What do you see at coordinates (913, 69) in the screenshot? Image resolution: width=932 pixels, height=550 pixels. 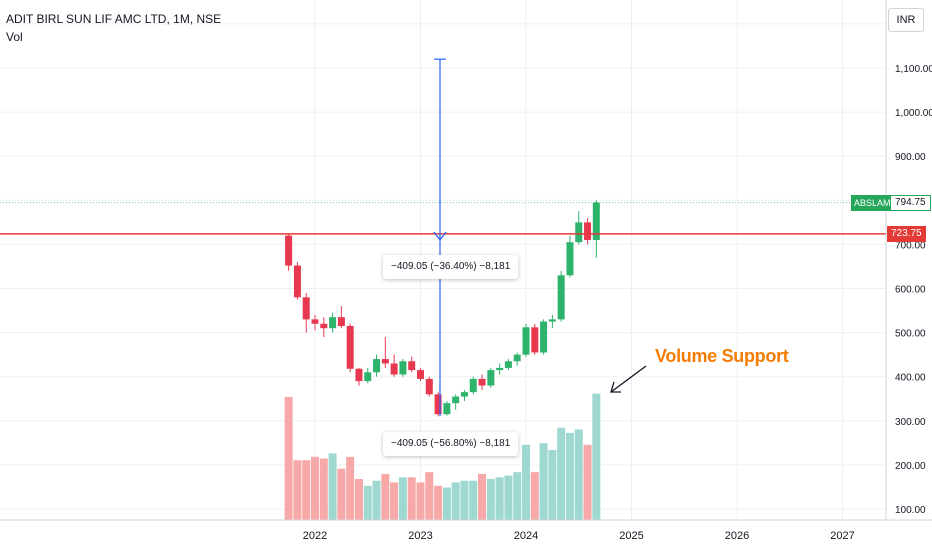 I see `price-tick-label: 1,100.00` at bounding box center [913, 69].